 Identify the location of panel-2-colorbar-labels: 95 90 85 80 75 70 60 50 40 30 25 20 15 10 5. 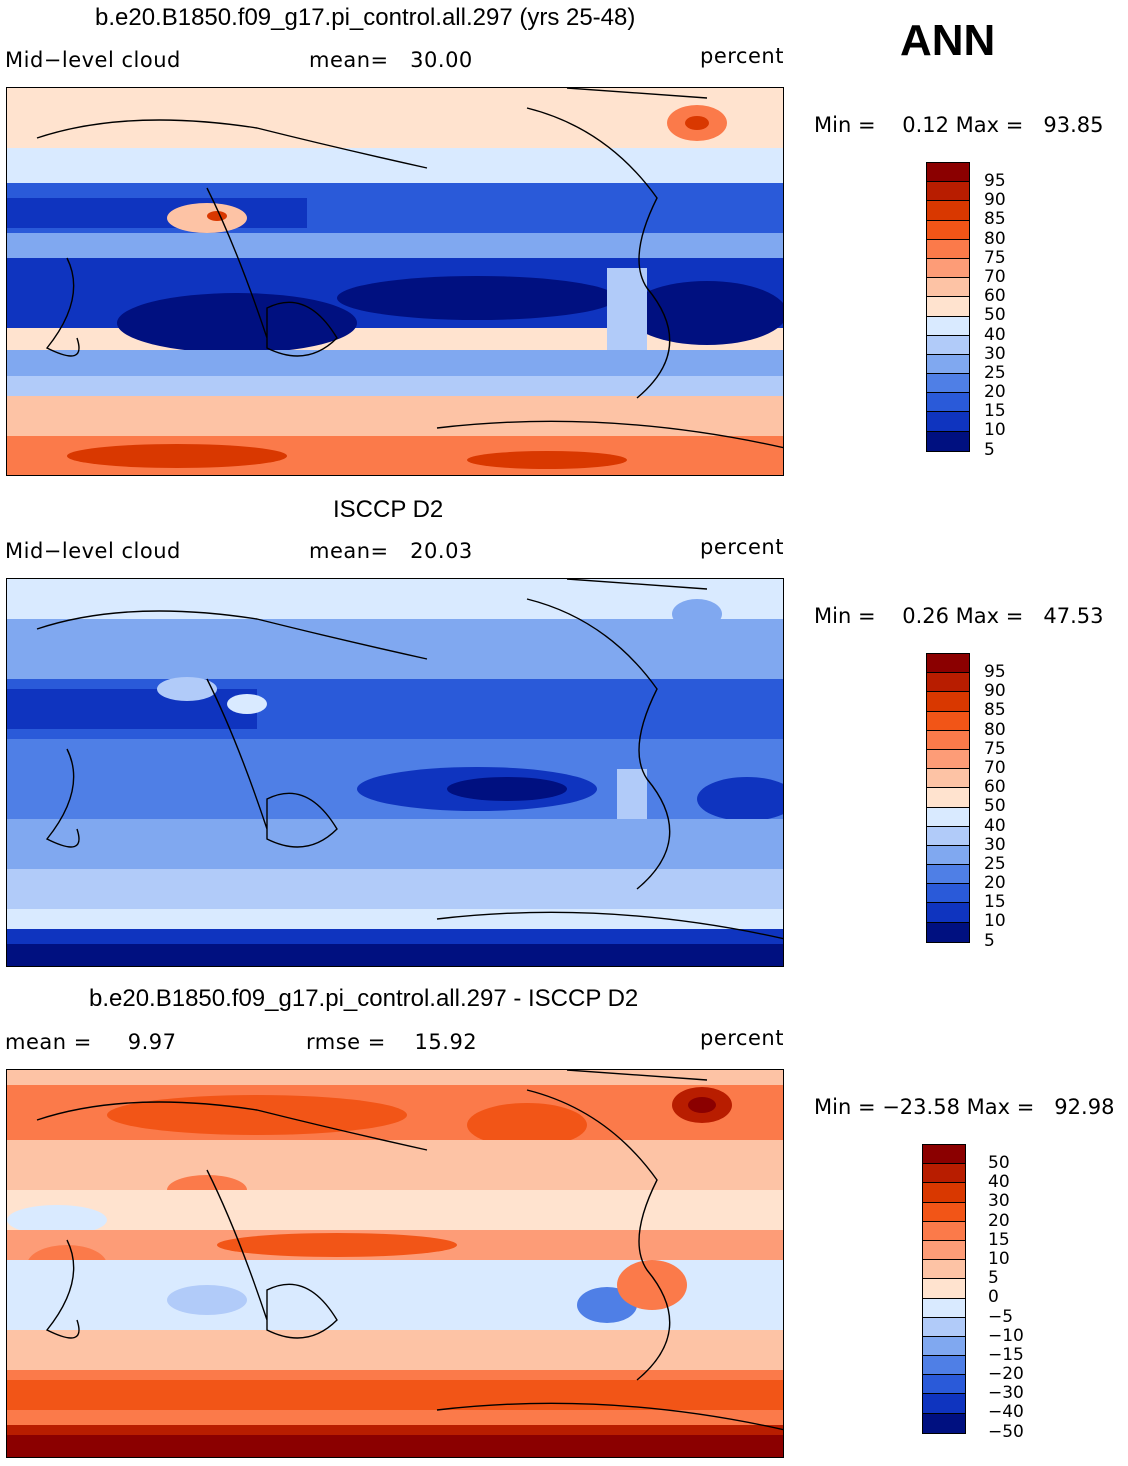
(995, 806).